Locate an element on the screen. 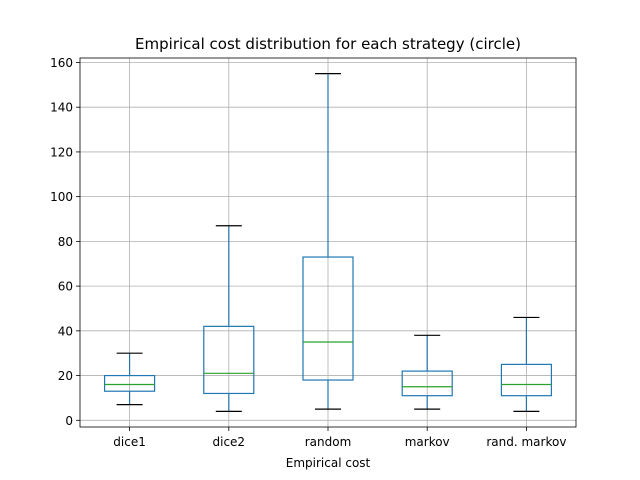 This screenshot has height=480, width=640. x-tick-label: random is located at coordinates (328, 442).